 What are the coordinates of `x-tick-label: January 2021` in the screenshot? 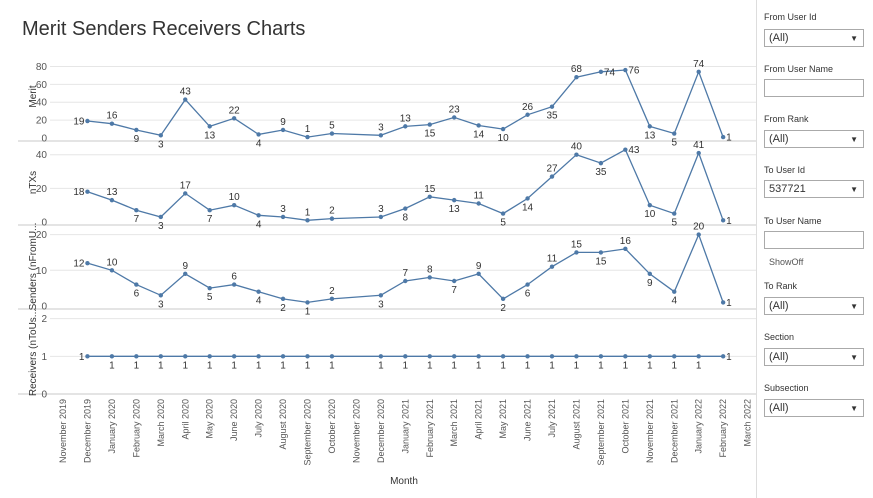 It's located at (405, 426).